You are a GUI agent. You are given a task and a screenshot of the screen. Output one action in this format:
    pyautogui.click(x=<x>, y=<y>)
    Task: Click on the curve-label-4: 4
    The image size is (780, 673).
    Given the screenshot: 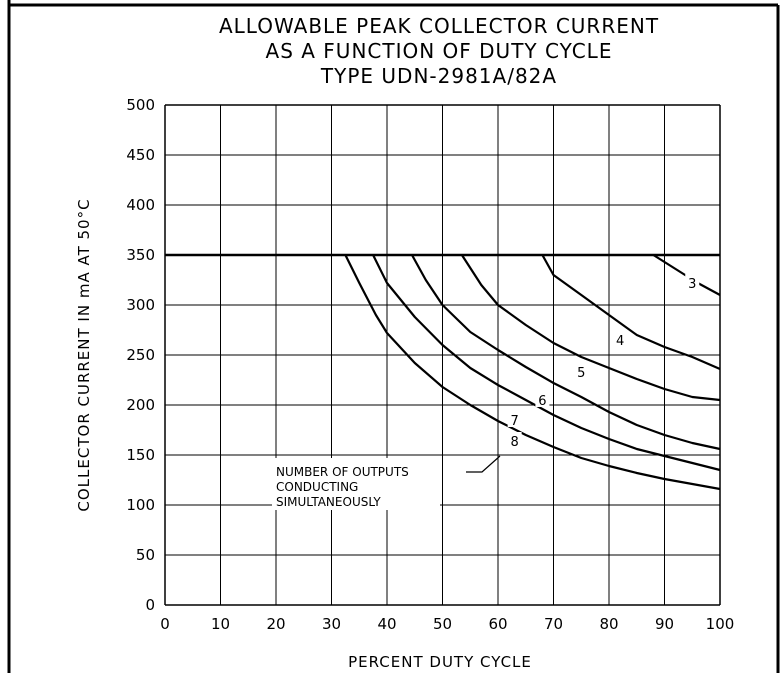 What is the action you would take?
    pyautogui.click(x=620, y=341)
    